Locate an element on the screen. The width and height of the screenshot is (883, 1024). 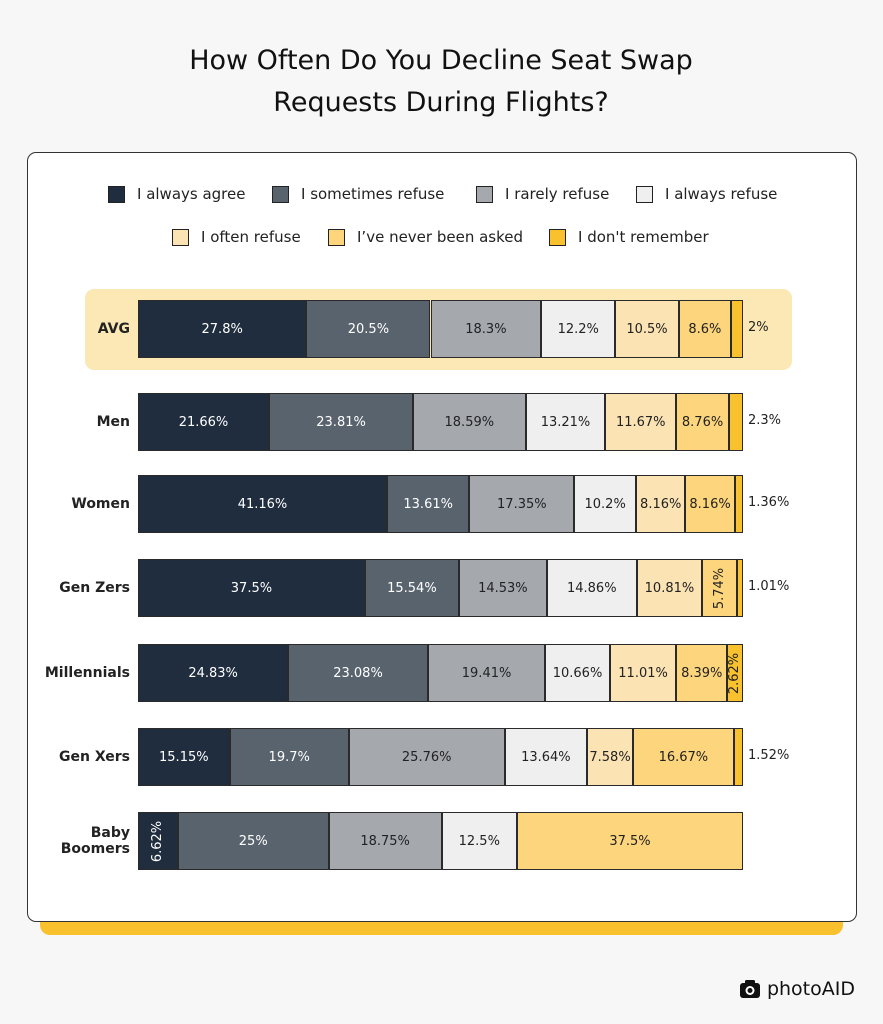
bar-segment: 19.7% is located at coordinates (289, 757).